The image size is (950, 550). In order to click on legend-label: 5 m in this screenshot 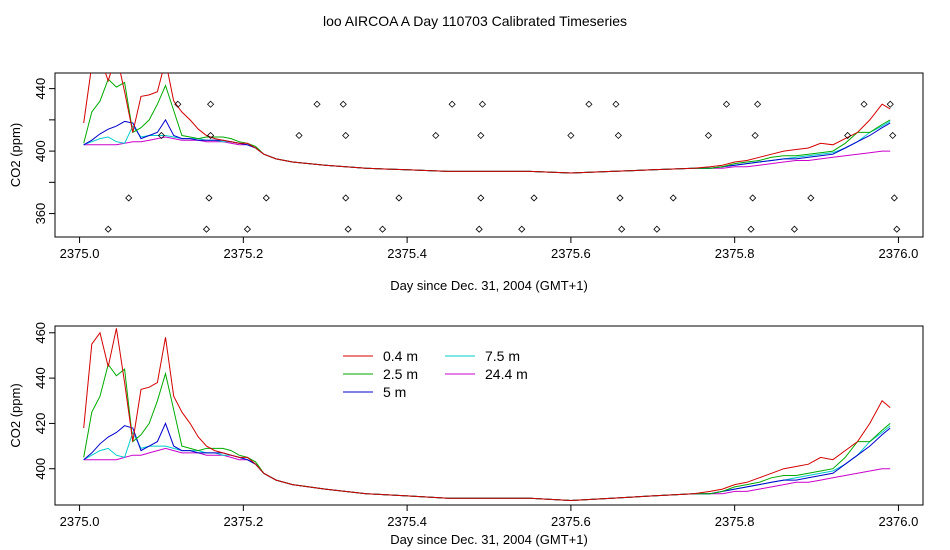, I will do `click(394, 392)`.